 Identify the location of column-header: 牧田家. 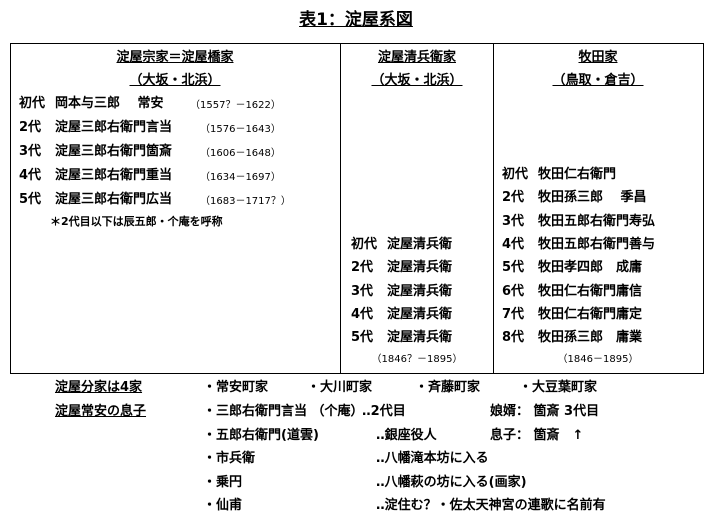
(598, 57).